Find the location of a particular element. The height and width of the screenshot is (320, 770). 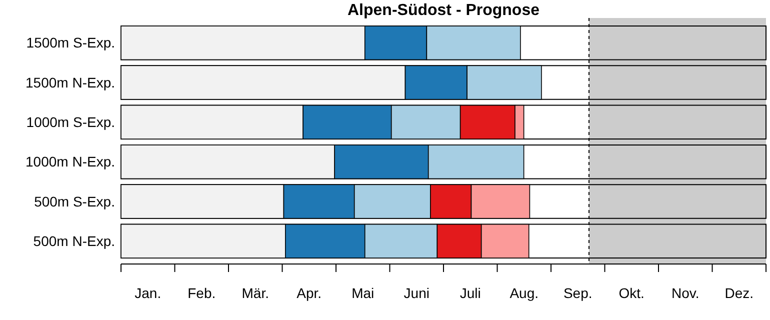

text: Okt. is located at coordinates (631, 293).